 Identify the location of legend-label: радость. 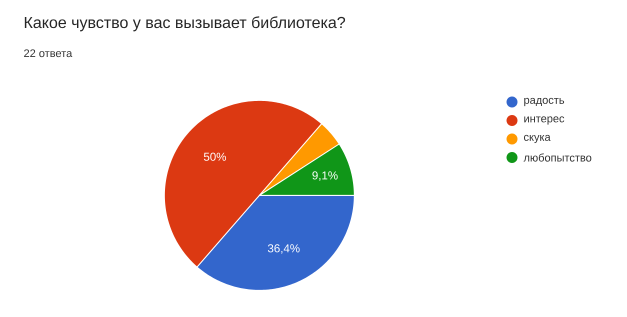
(544, 102).